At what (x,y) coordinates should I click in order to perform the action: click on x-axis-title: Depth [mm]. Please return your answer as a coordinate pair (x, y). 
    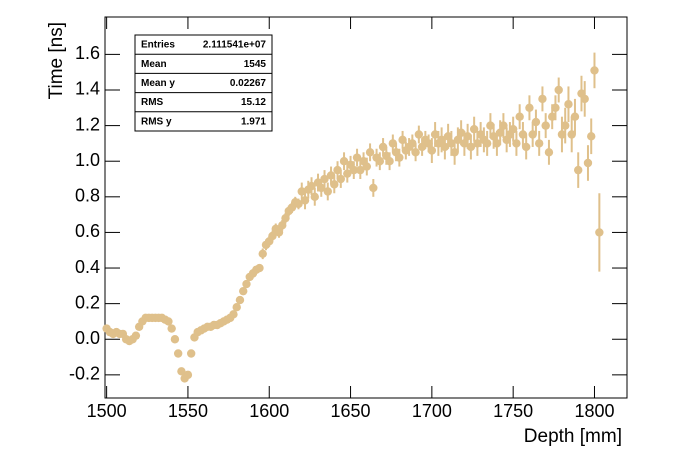
    Looking at the image, I should click on (573, 436).